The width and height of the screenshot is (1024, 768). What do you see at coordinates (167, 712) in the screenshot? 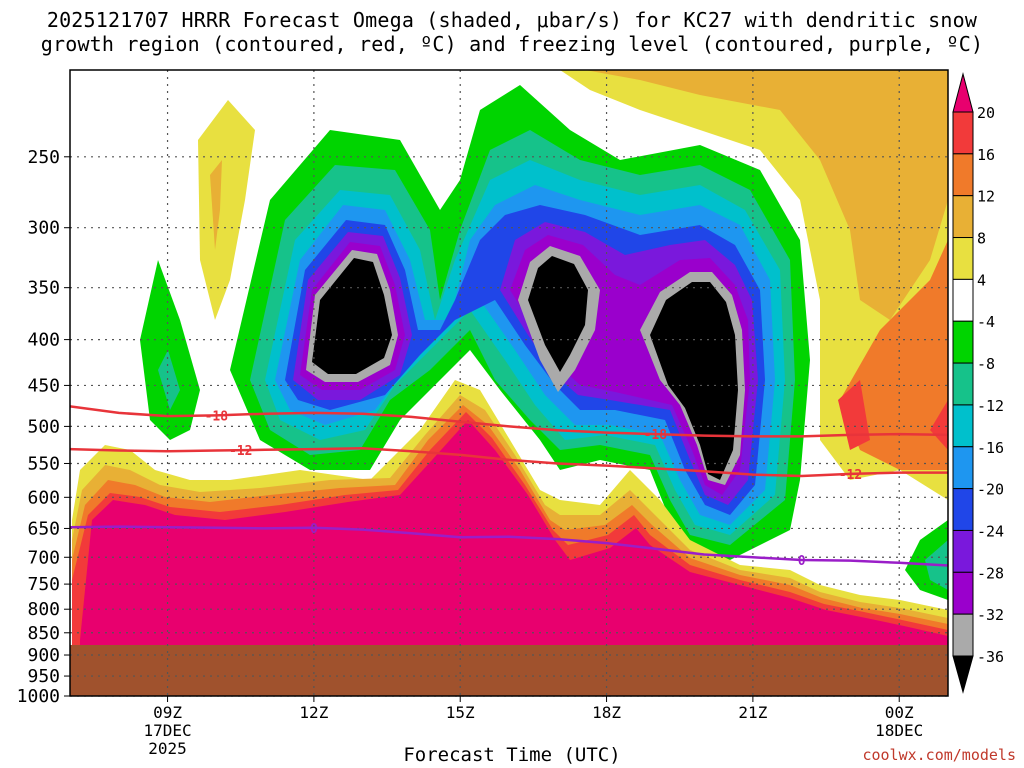
I see `x-tick-label: 09Z` at bounding box center [167, 712].